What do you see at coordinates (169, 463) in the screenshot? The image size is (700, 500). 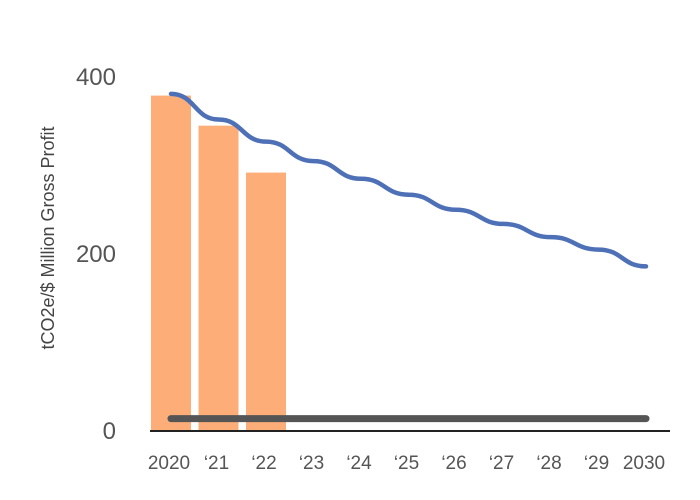 I see `x-tick-label: 2020` at bounding box center [169, 463].